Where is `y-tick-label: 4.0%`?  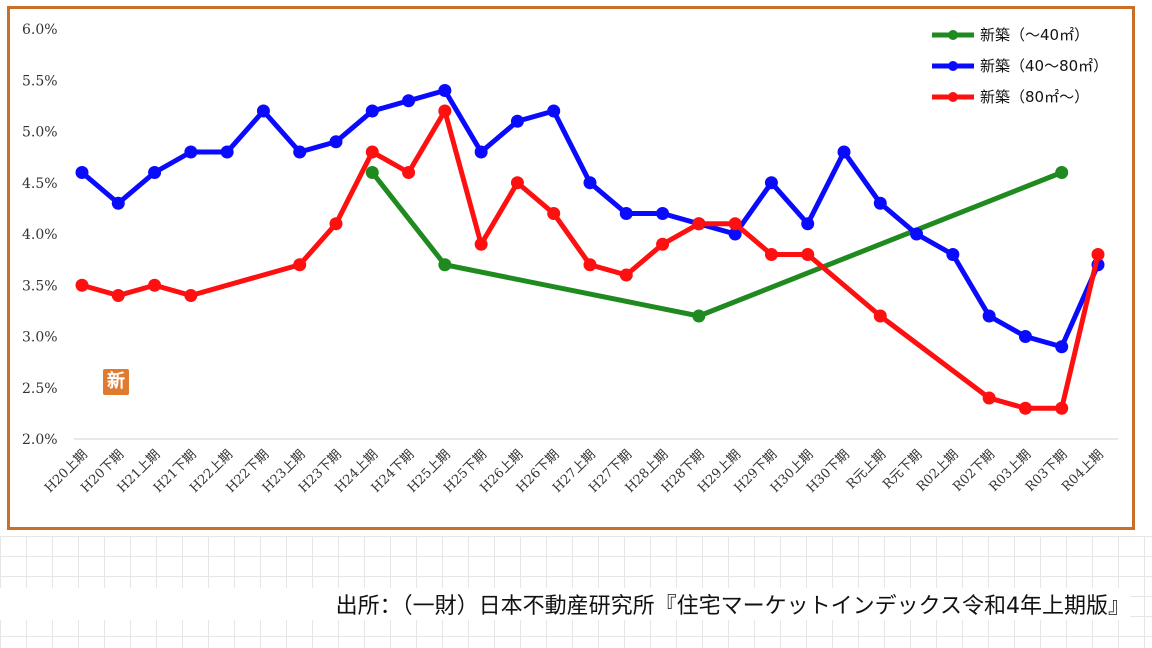 y-tick-label: 4.0% is located at coordinates (40, 235).